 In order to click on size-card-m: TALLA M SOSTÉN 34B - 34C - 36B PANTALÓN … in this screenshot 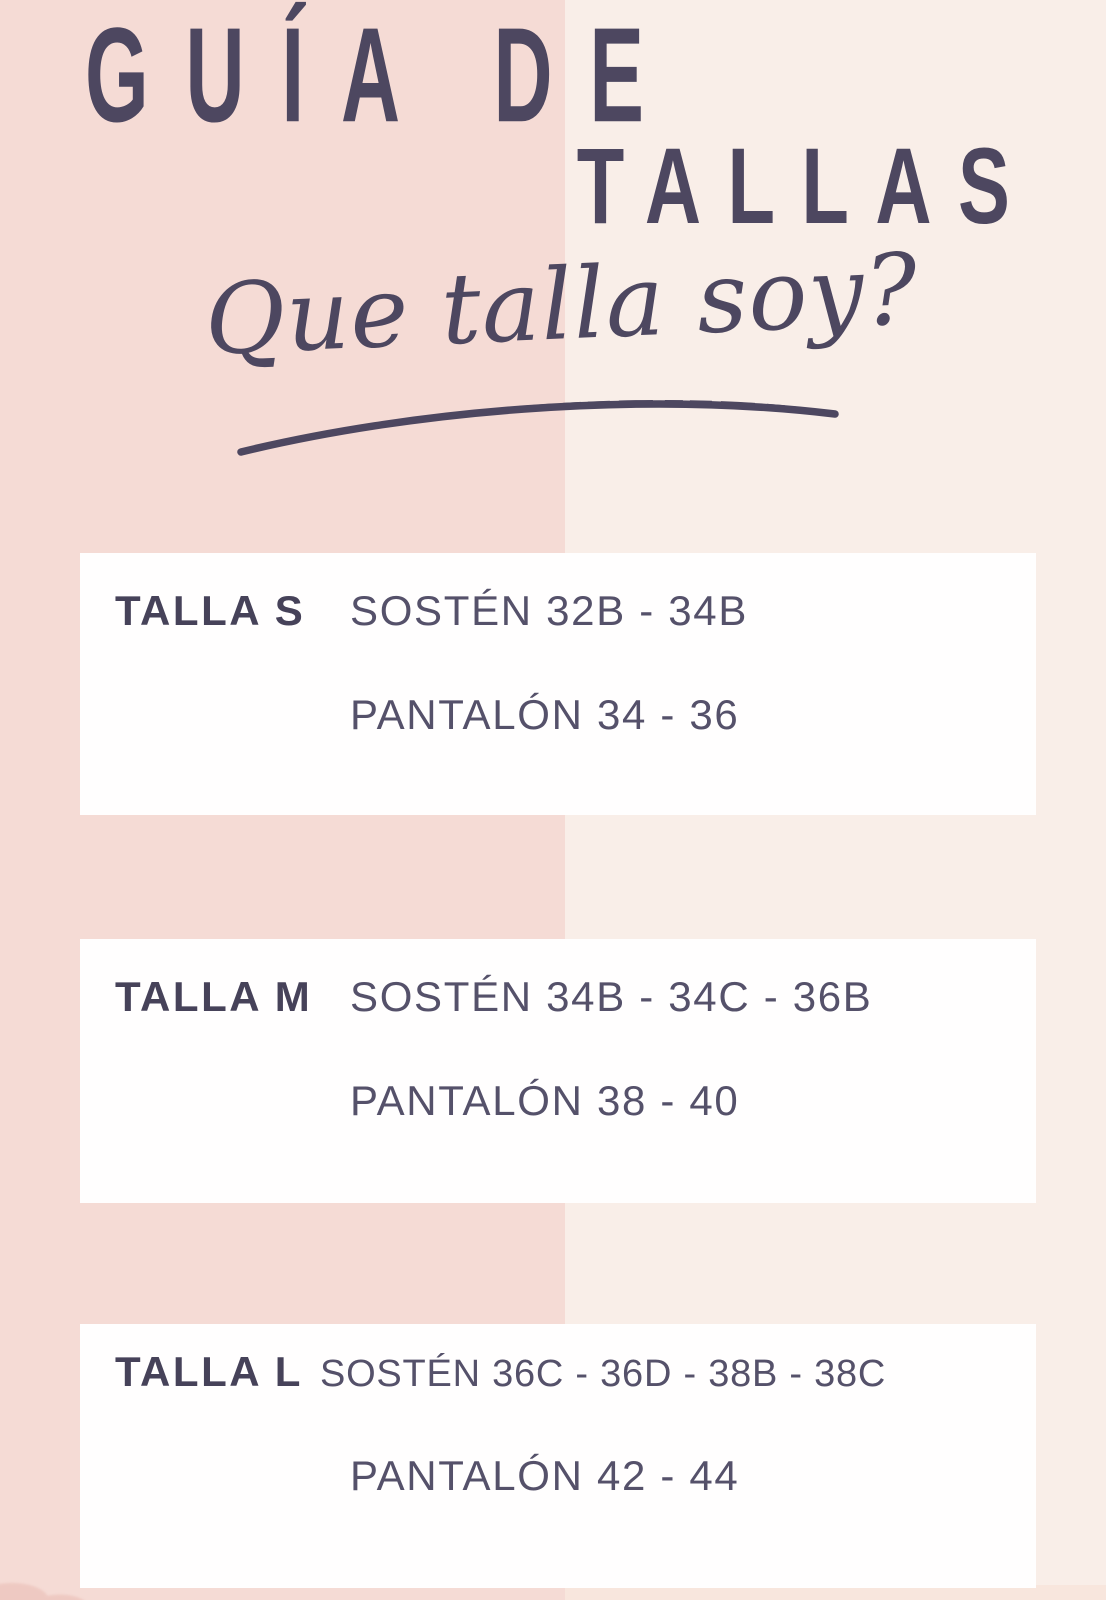, I will do `click(558, 1071)`.